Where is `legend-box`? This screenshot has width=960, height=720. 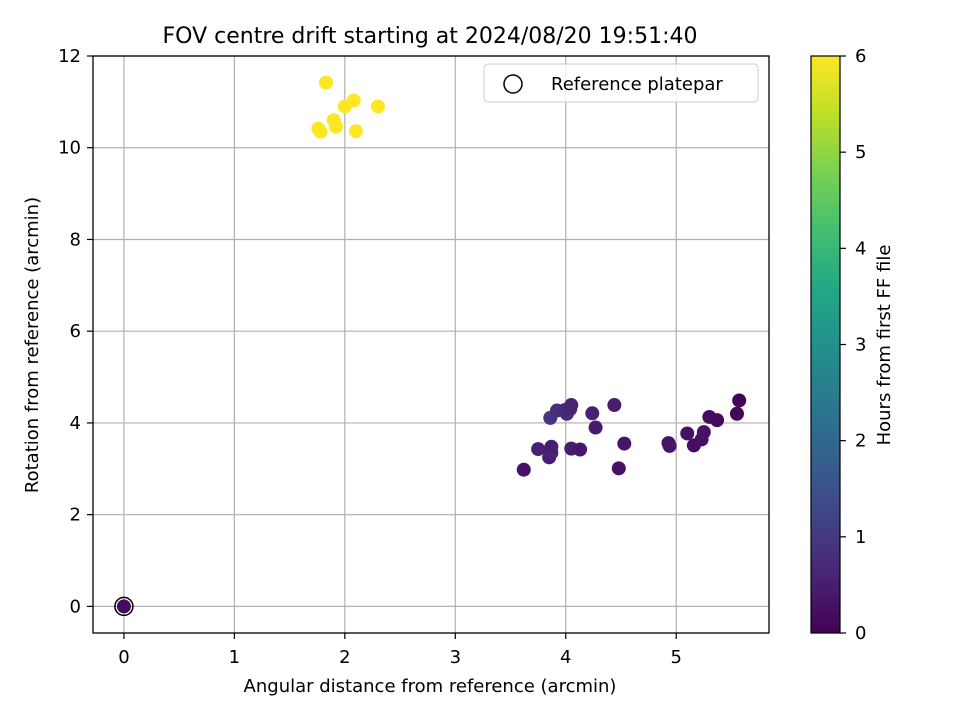
legend-box is located at coordinates (621, 83).